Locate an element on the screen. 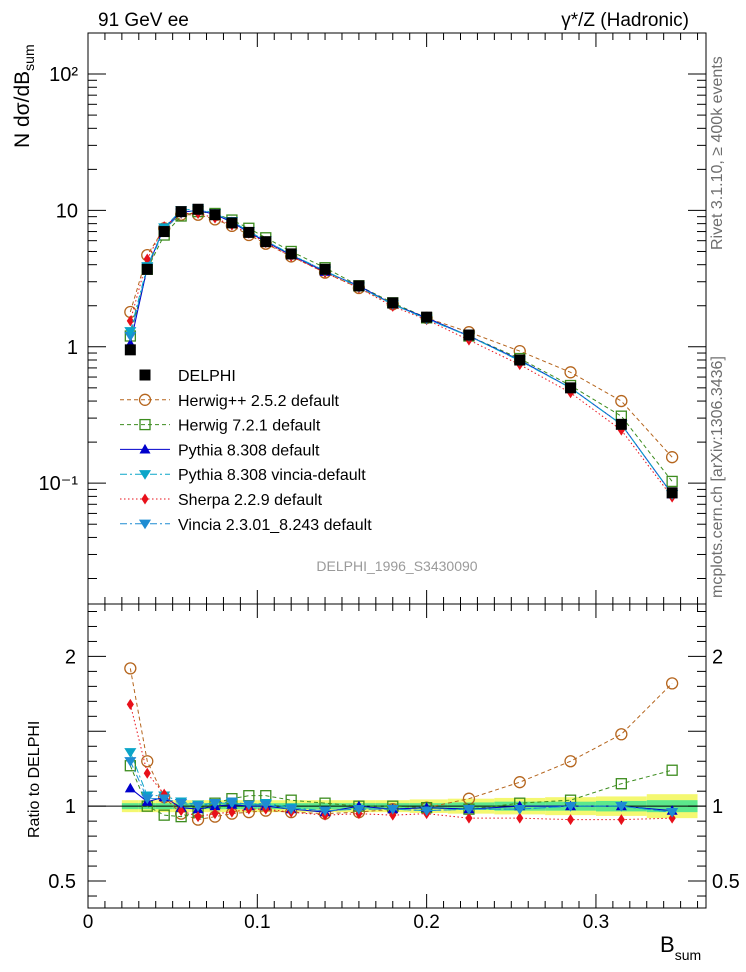 The height and width of the screenshot is (972, 746). ratio-y-tick-label: 1 is located at coordinates (70, 807).